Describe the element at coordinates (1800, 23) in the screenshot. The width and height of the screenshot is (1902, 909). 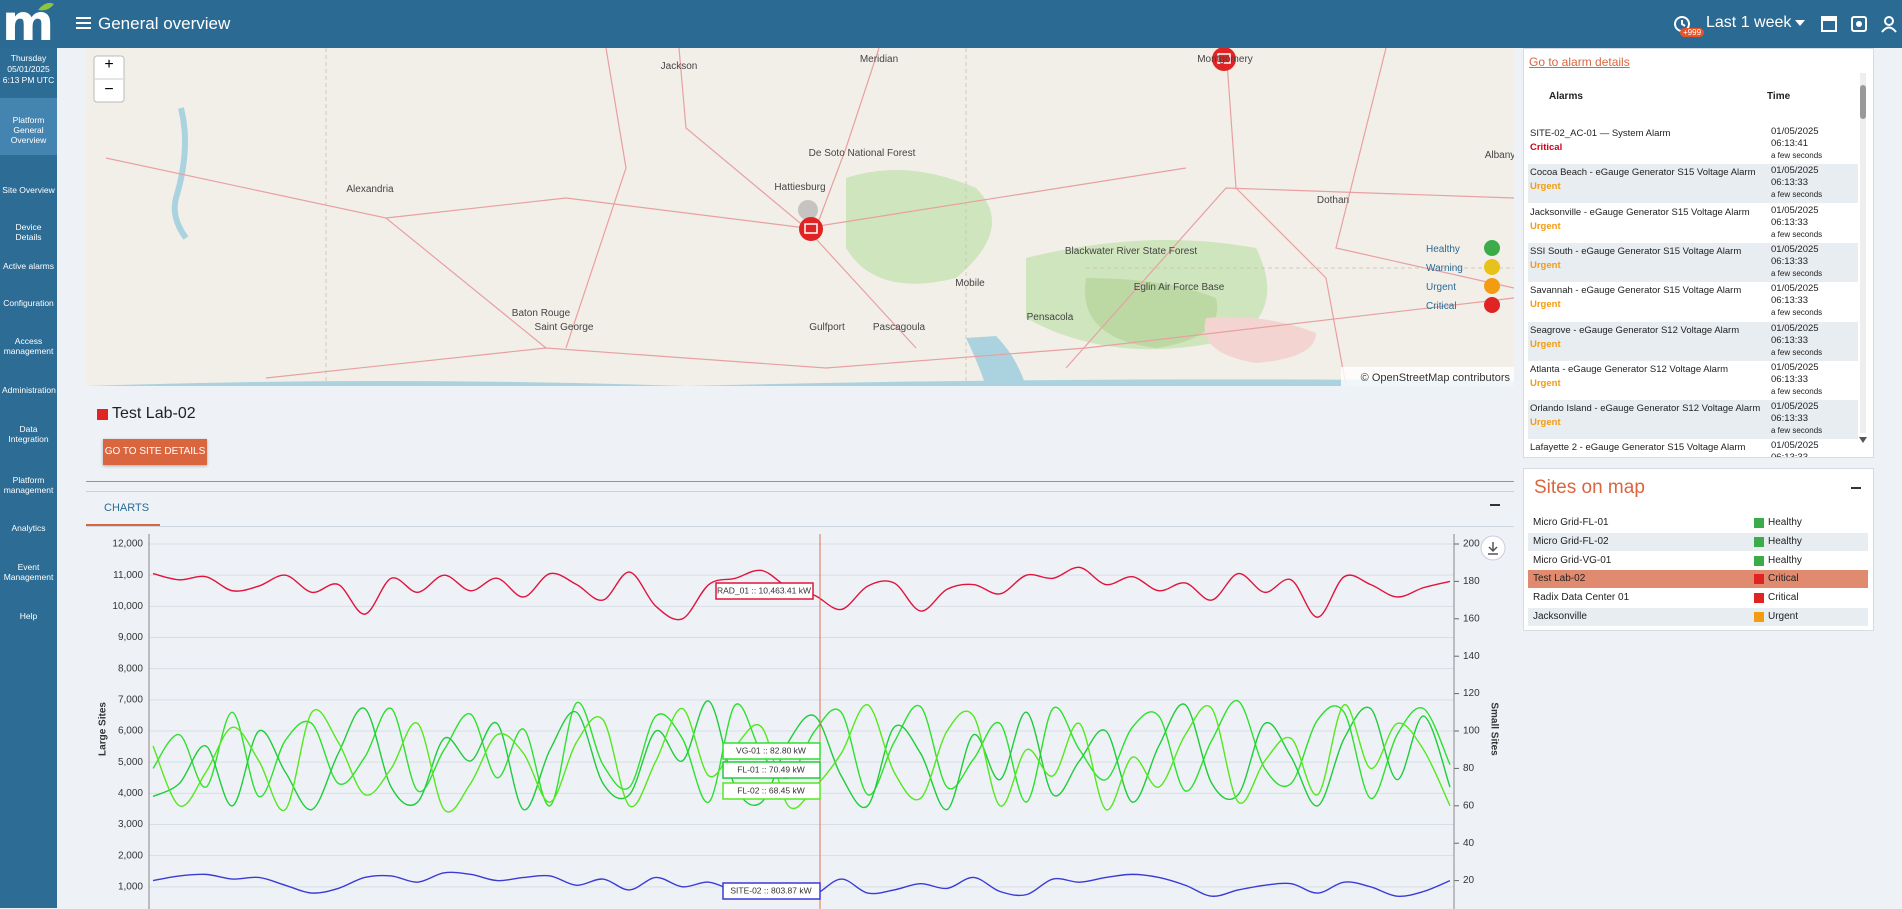
I see `range-caret` at that location.